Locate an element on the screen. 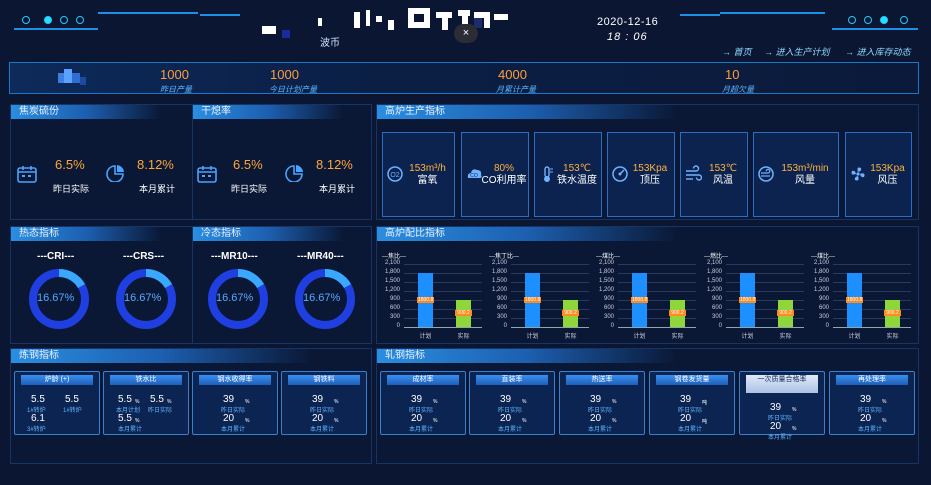 The image size is (931, 485). monthly-value: 8.12% is located at coordinates (334, 164).